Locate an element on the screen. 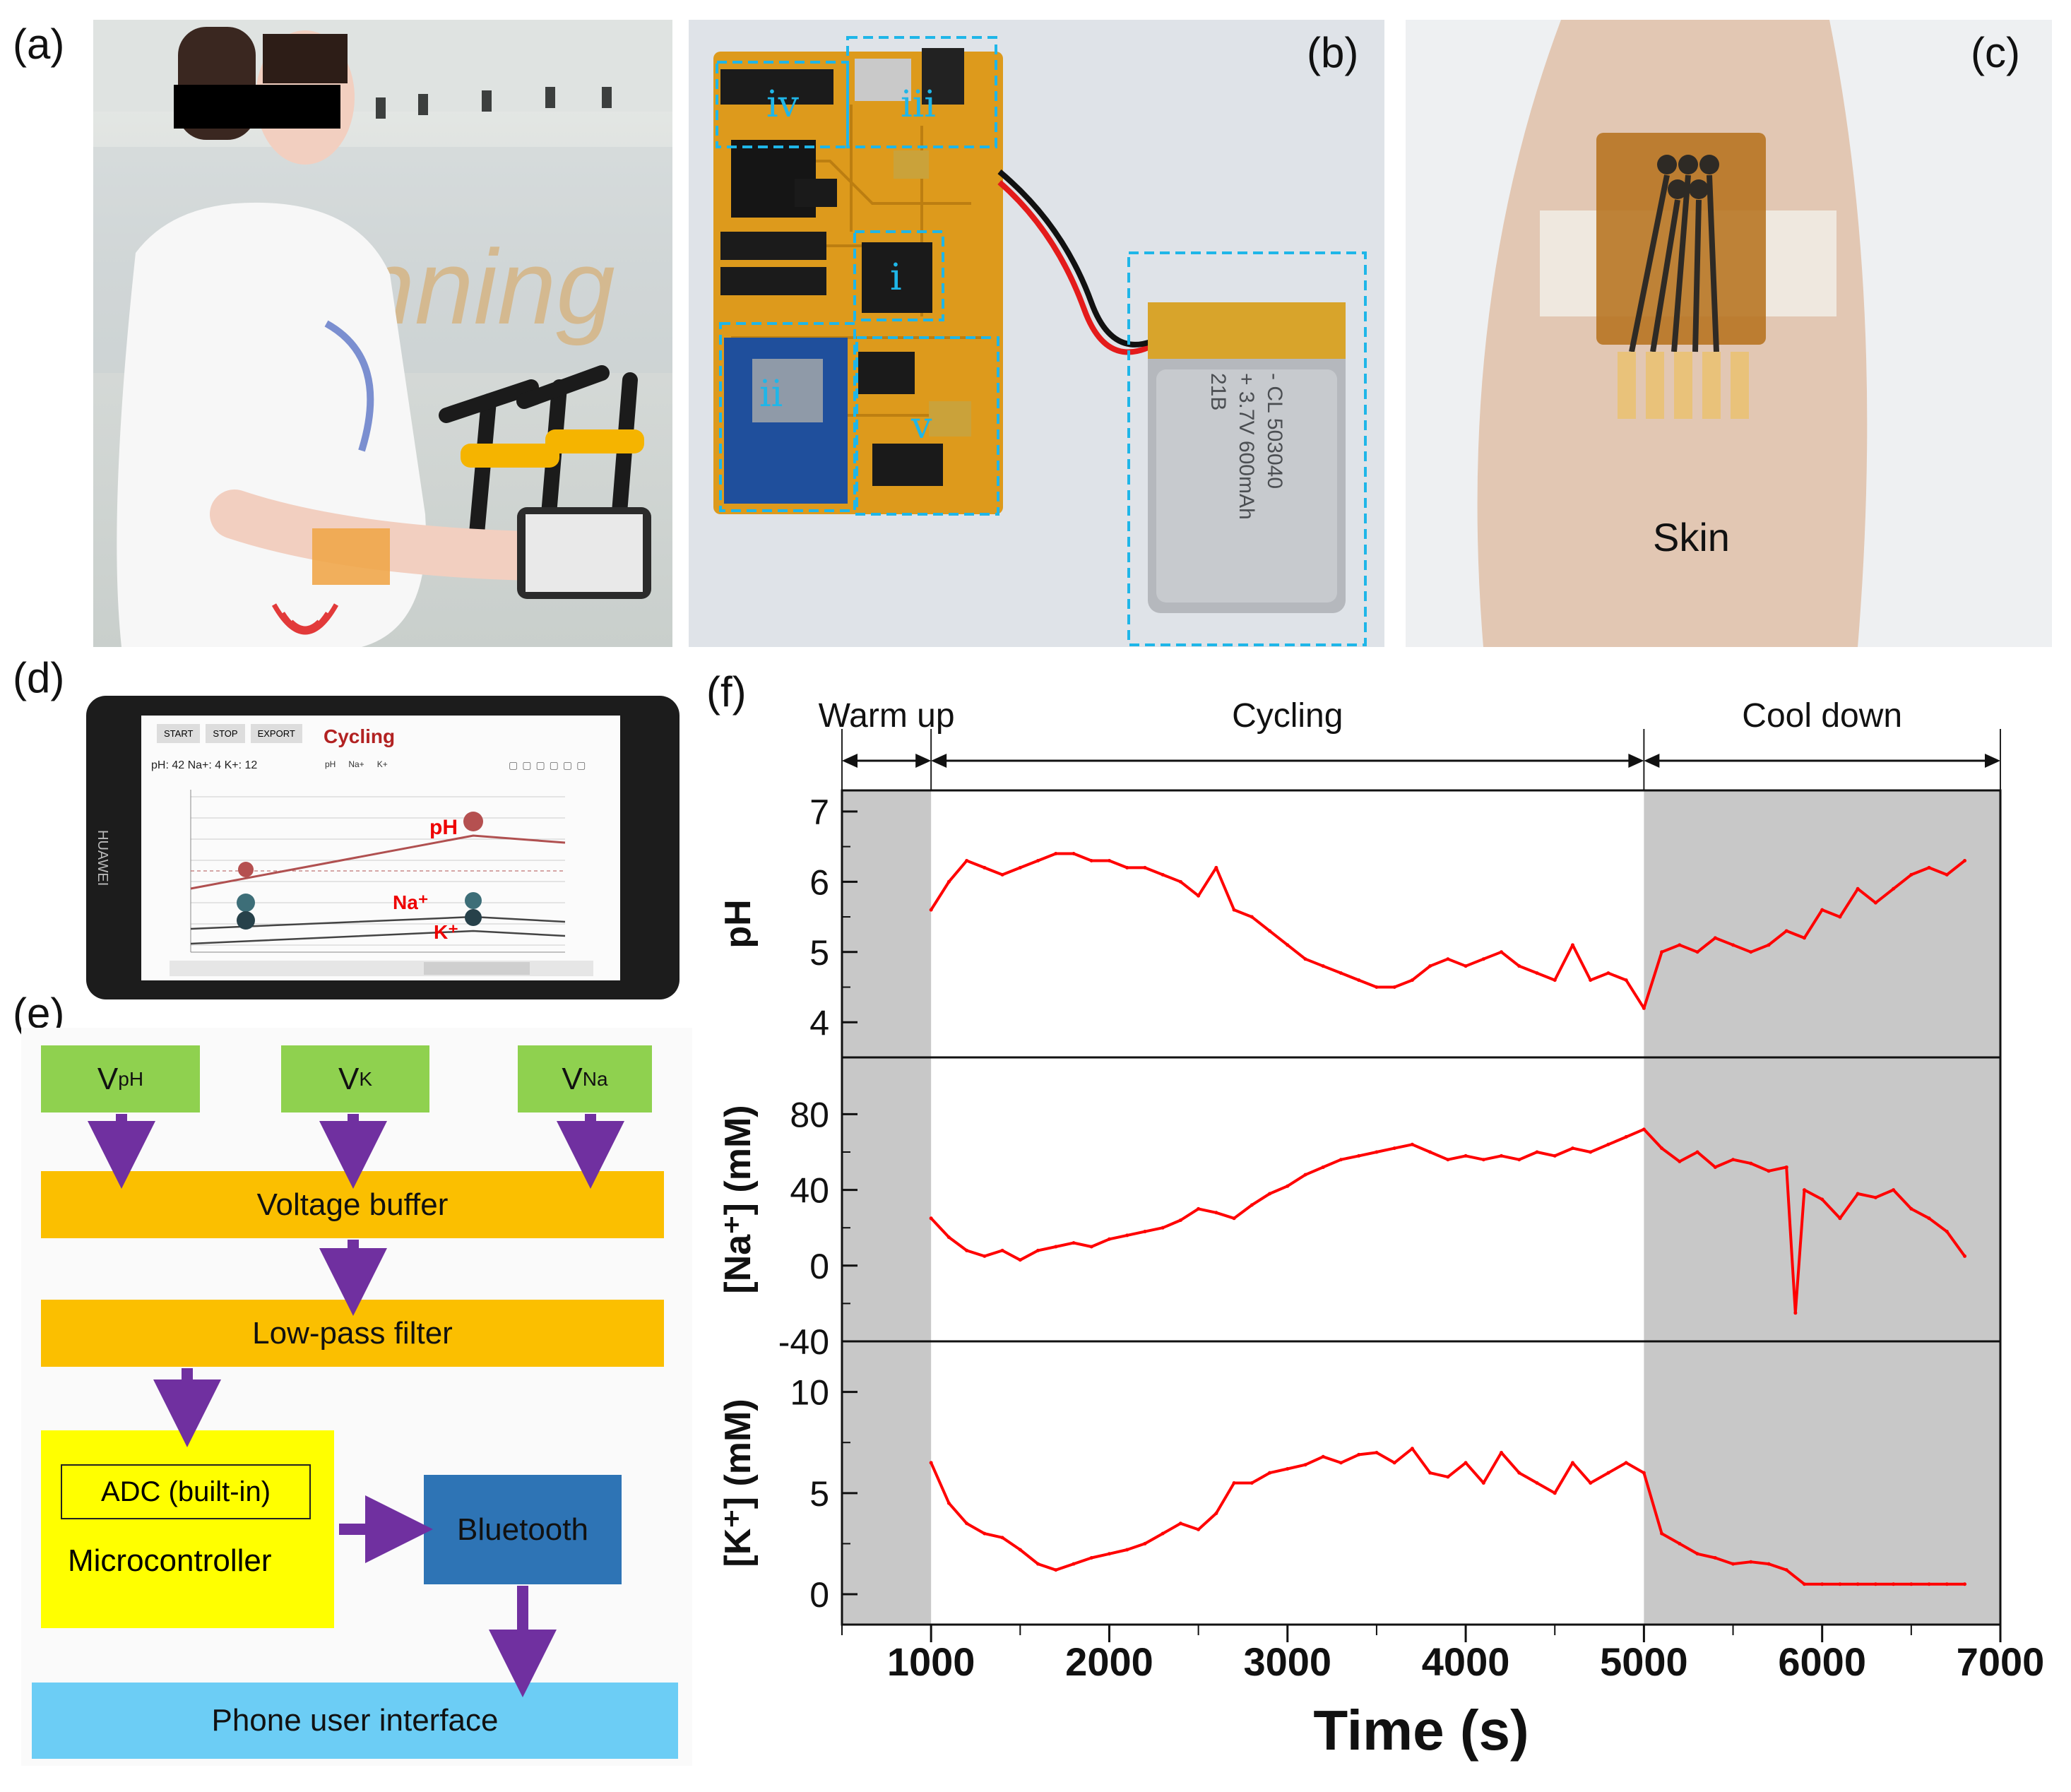  xtick-label-0: 1000 is located at coordinates (931, 1662).